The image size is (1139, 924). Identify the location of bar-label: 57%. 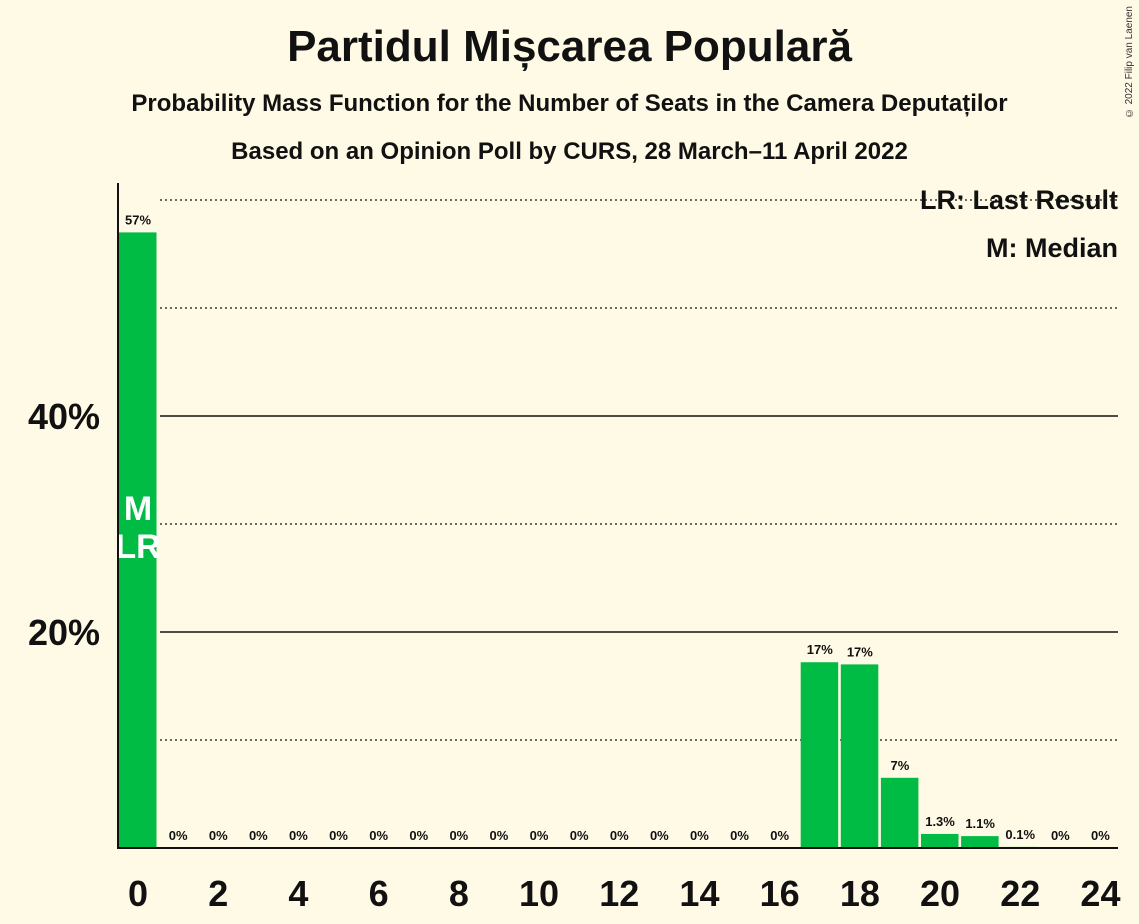
(138, 219).